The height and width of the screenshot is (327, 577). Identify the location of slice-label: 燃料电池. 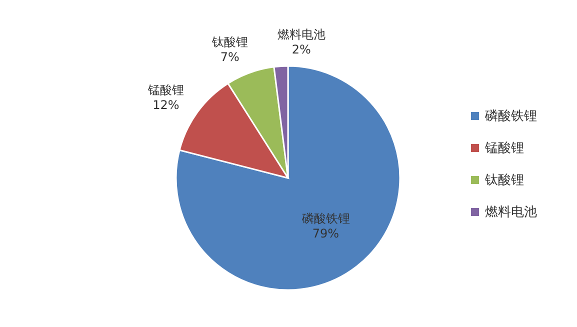
(301, 34).